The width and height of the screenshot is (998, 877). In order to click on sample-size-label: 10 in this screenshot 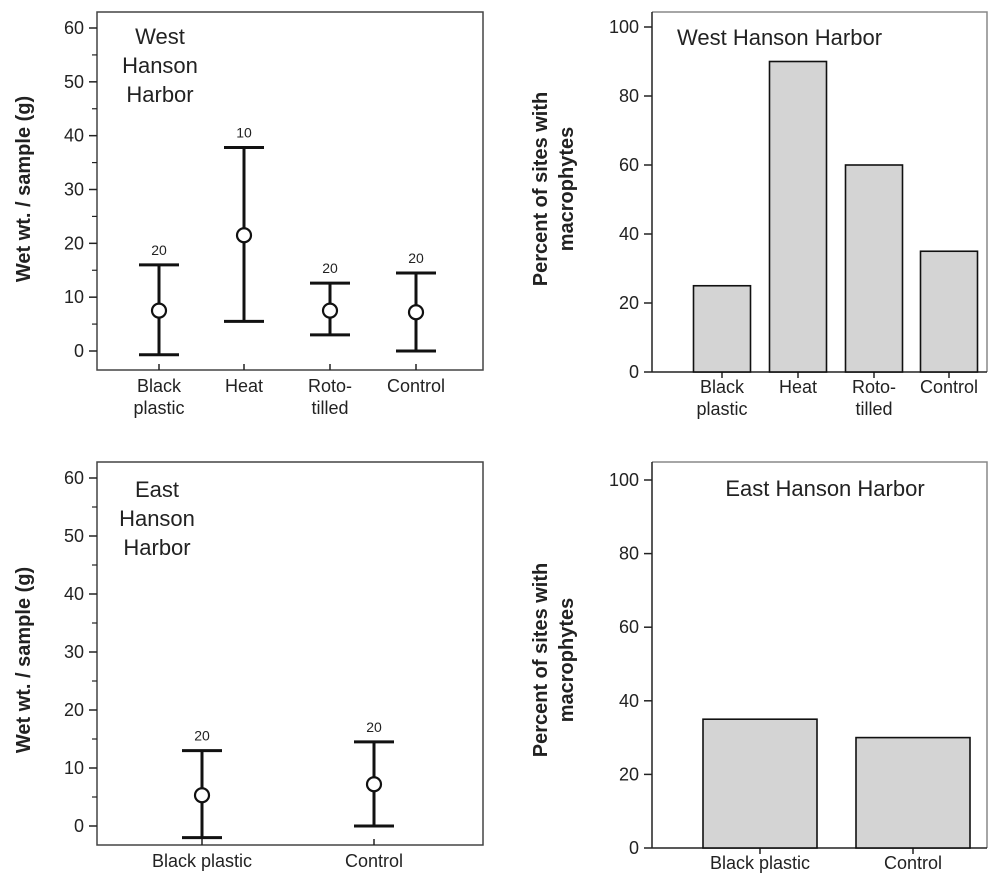, I will do `click(244, 133)`.